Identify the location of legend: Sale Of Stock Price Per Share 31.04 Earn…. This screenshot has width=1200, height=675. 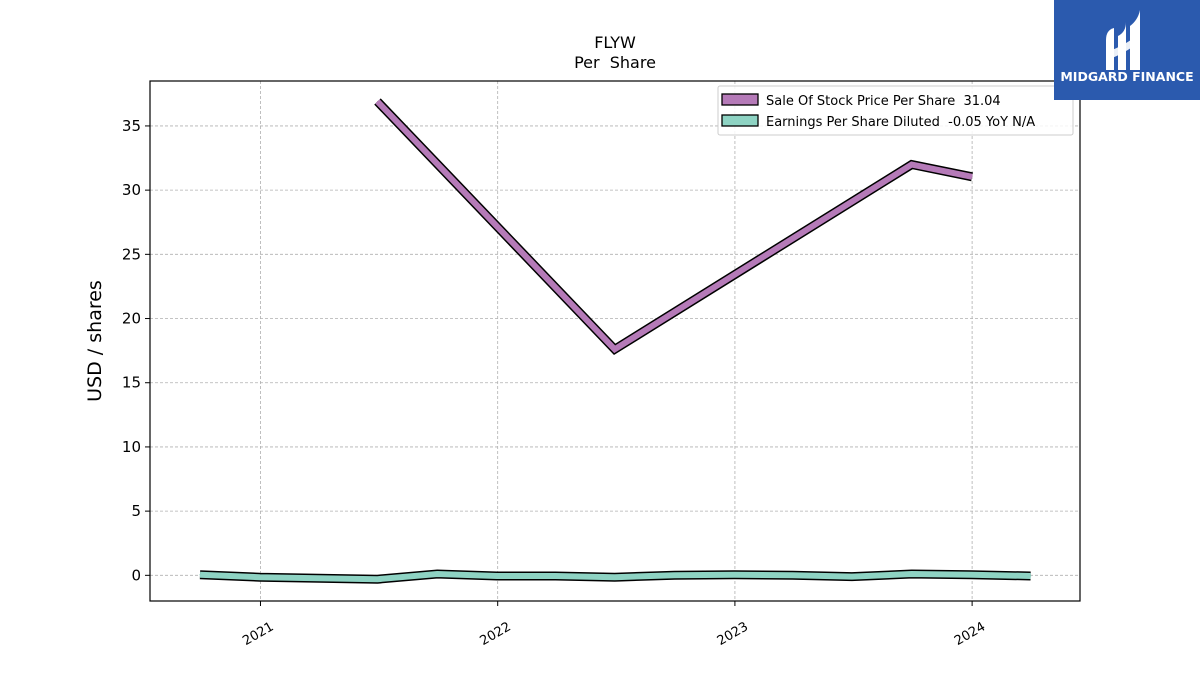
(895, 110).